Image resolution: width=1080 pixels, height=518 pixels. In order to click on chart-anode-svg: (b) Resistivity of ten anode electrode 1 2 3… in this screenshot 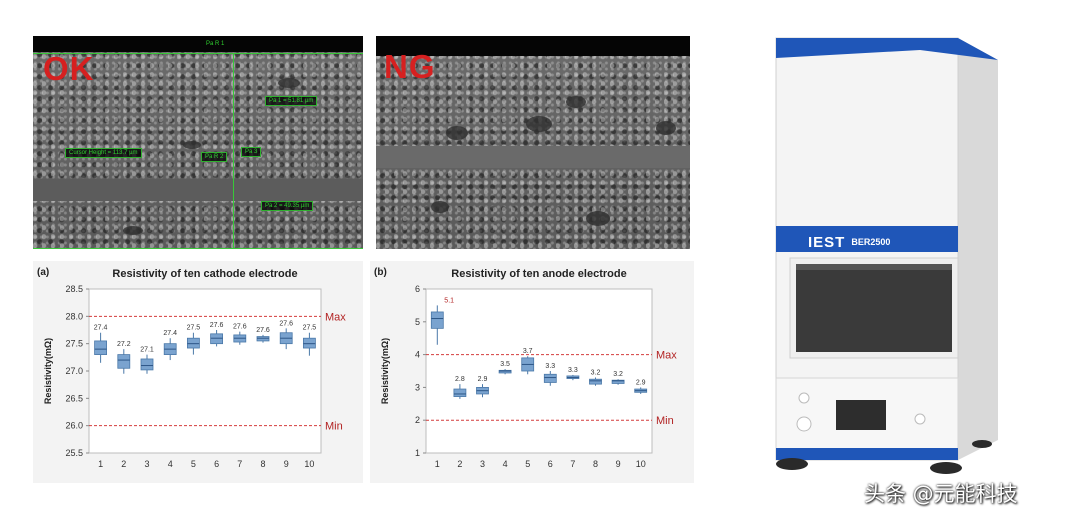, I will do `click(525, 368)`.